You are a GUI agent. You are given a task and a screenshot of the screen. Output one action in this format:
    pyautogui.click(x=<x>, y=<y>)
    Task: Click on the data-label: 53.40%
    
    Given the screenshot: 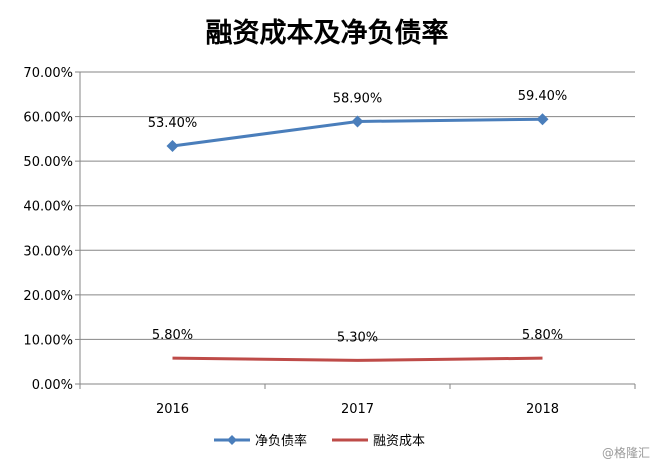 What is the action you would take?
    pyautogui.click(x=173, y=123)
    